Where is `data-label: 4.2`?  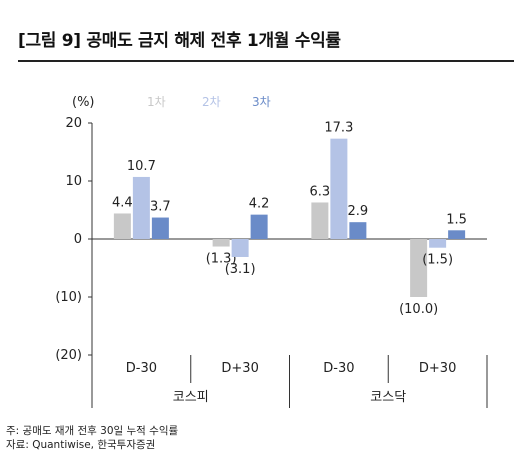 data-label: 4.2 is located at coordinates (259, 204).